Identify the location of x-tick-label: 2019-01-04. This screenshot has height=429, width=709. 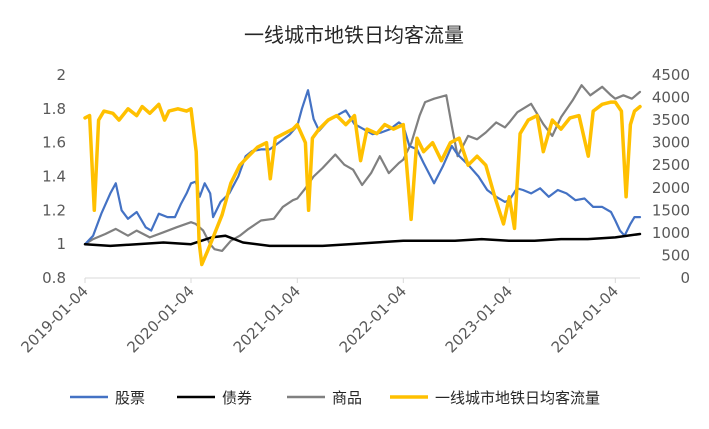
(54, 319).